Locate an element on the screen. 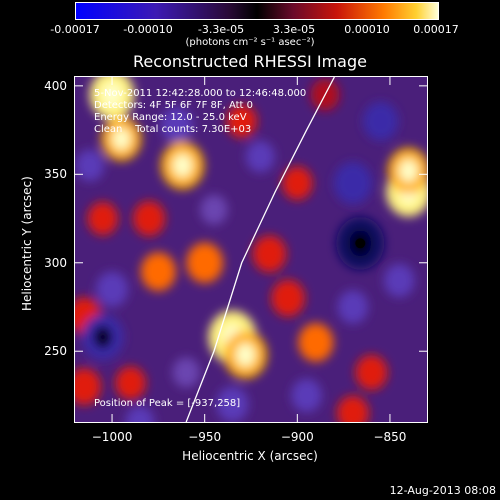 The height and width of the screenshot is (500, 500). colorbar-tick-label: 0.00010 is located at coordinates (367, 29).